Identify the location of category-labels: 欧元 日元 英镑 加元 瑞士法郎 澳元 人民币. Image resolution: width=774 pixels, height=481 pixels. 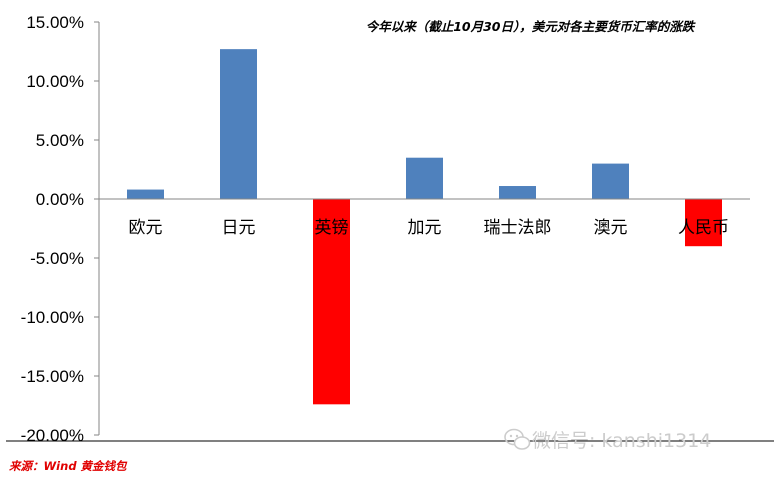
(429, 228).